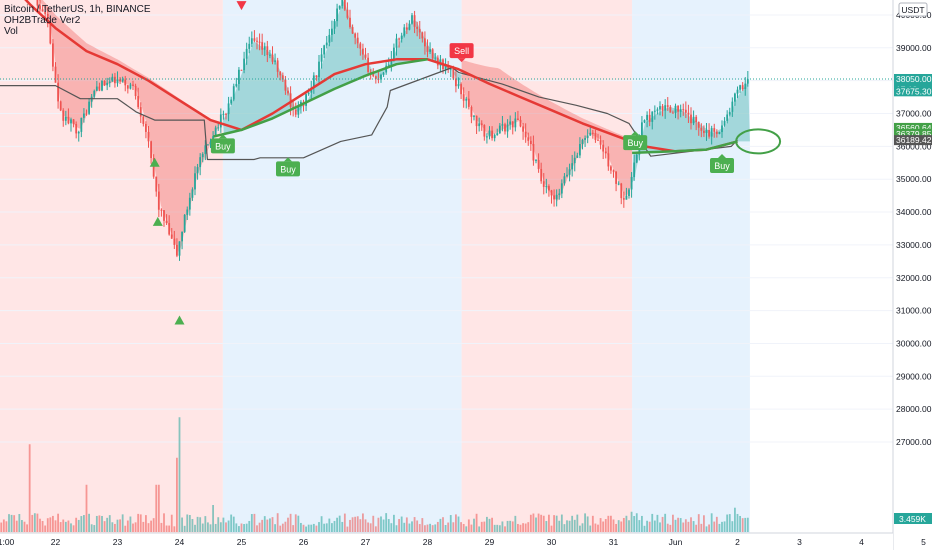  I want to click on y-tick-label: 28000.00, so click(914, 409).